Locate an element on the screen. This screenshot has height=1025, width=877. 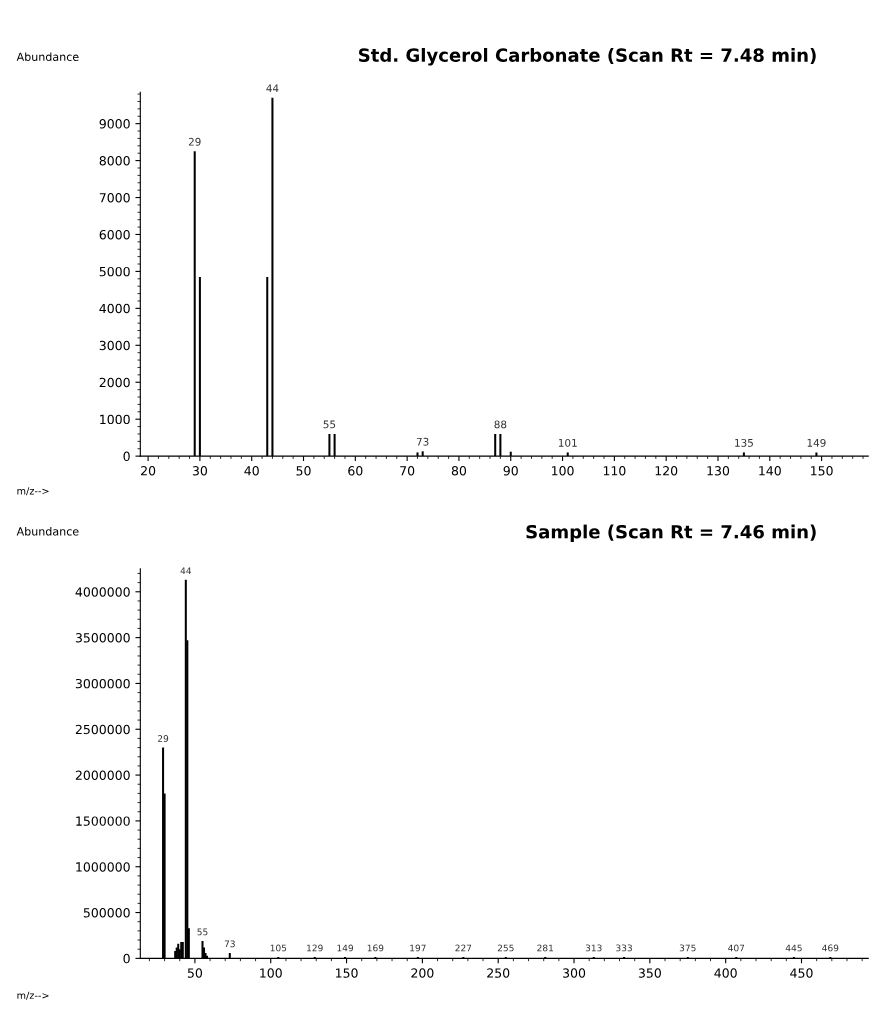
x-tick-label: 350 is located at coordinates (649, 973).